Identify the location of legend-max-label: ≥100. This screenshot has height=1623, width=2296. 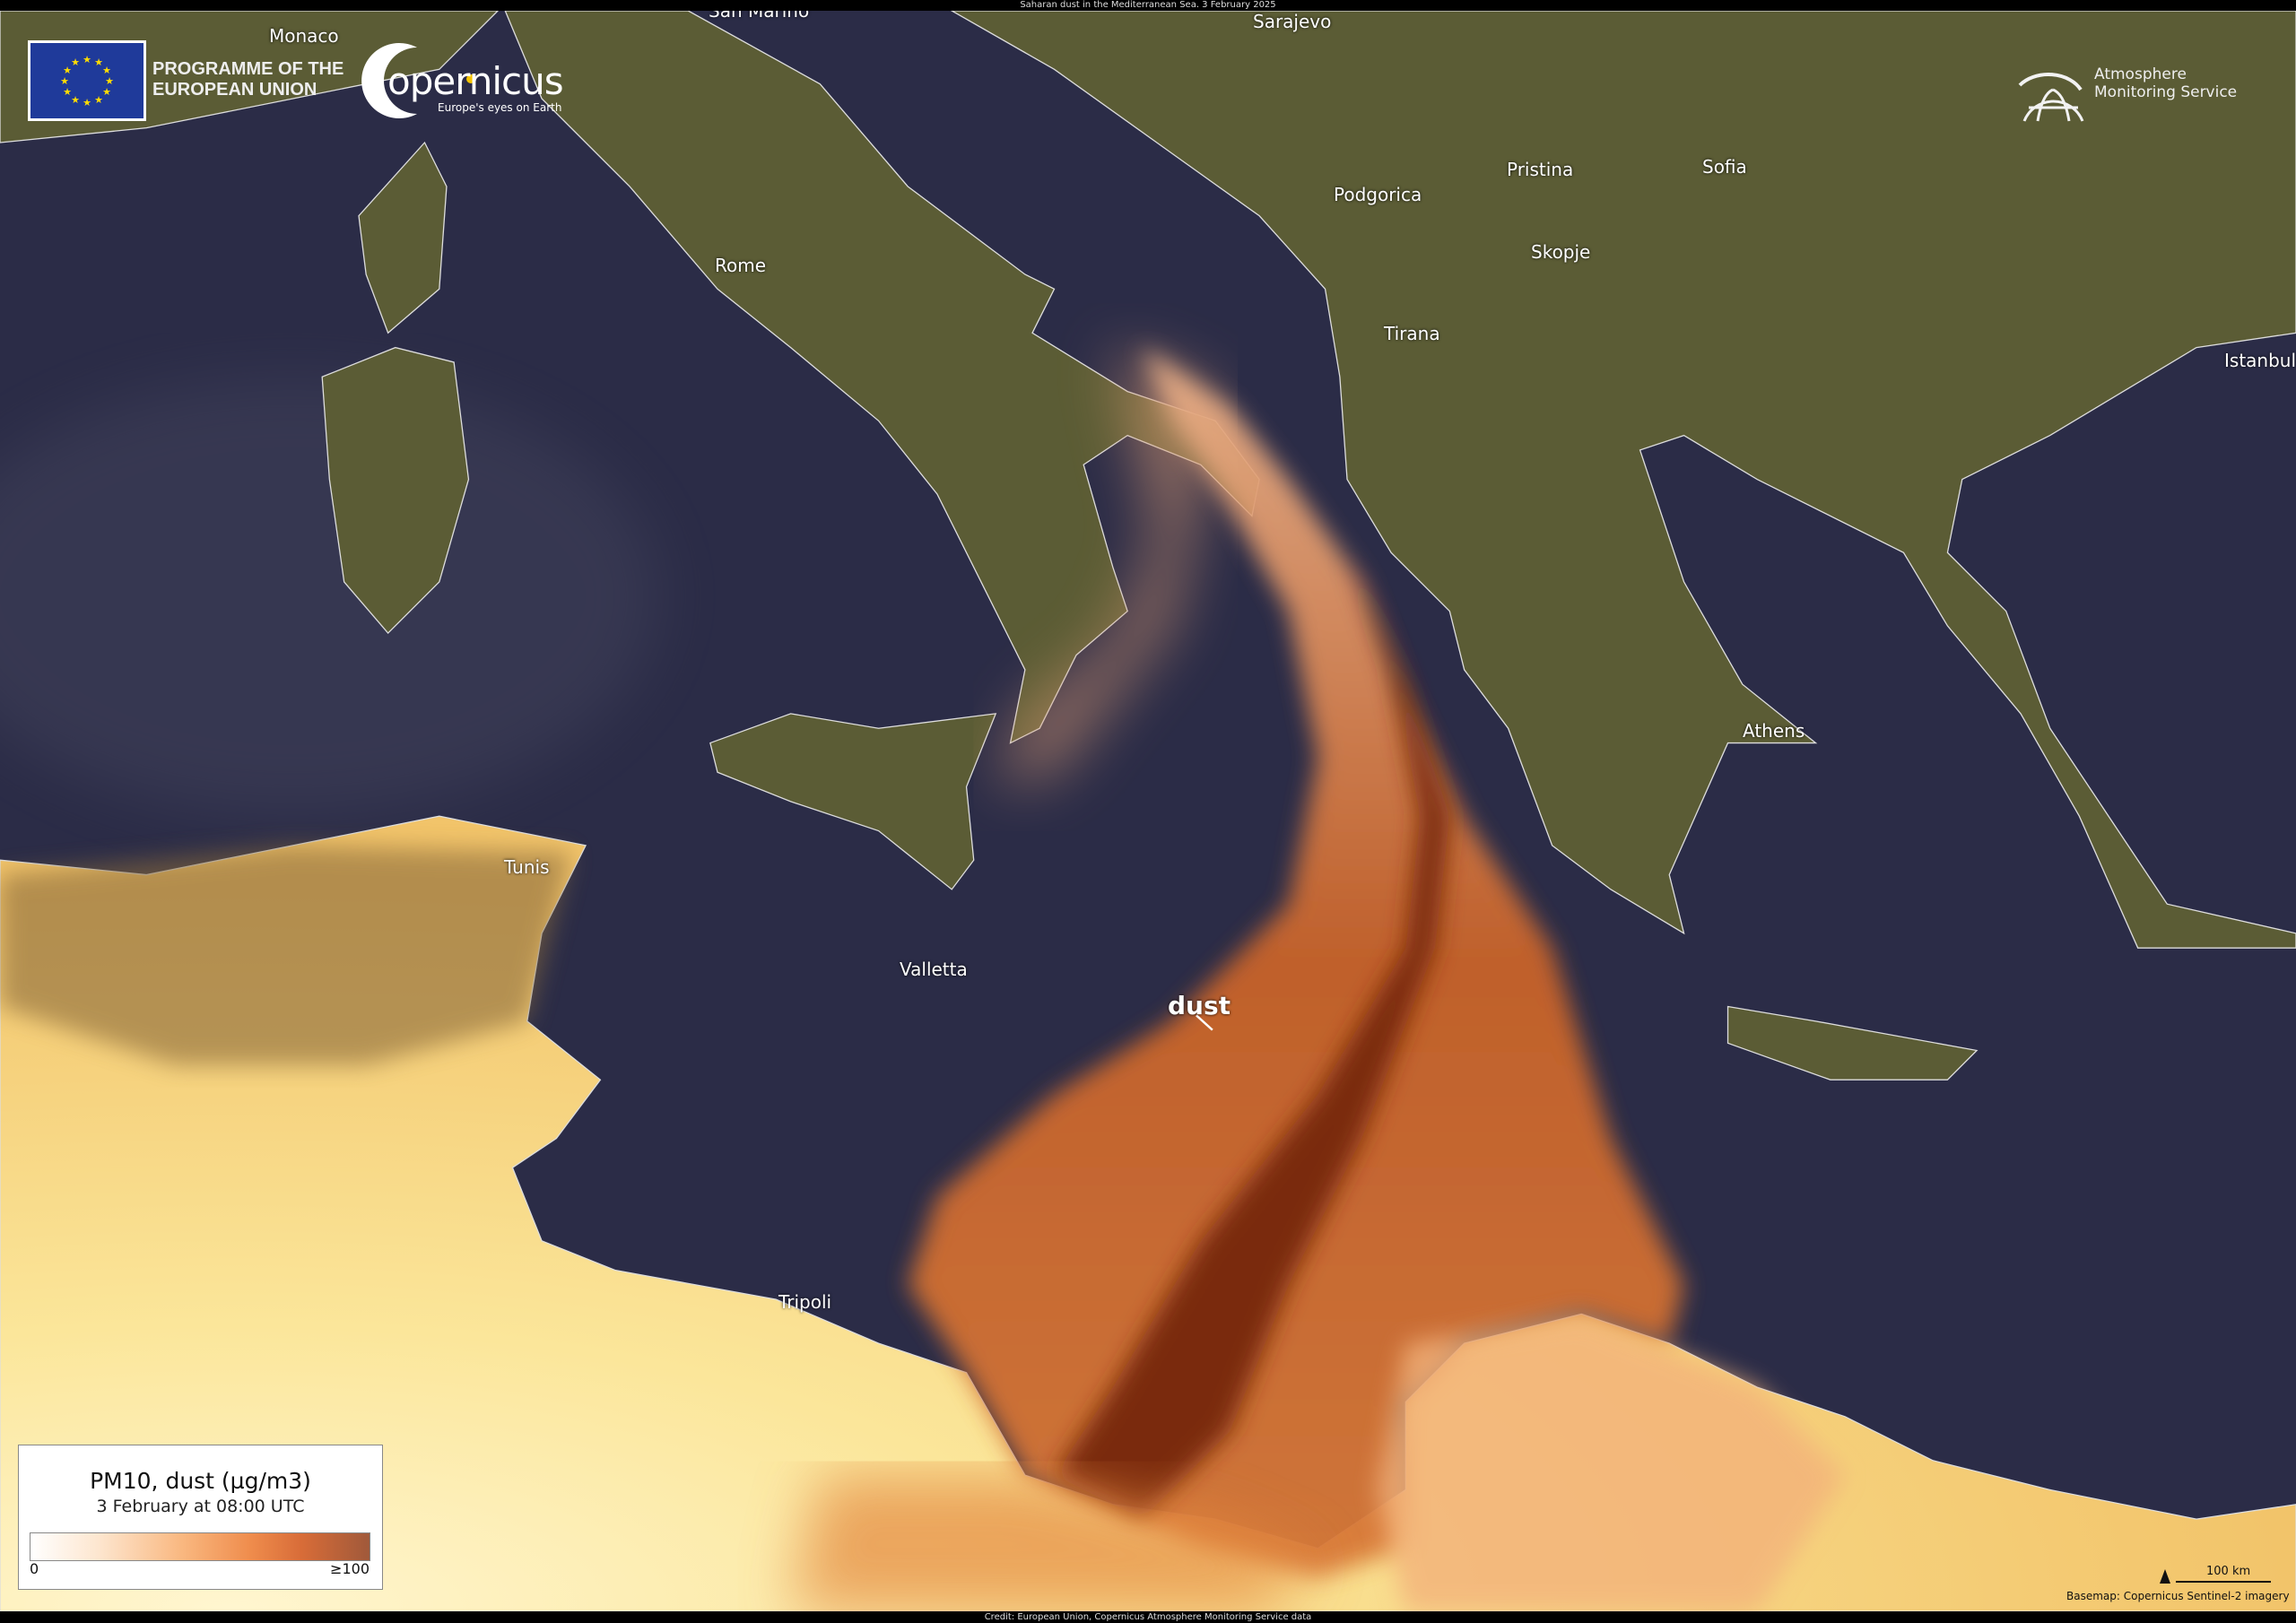
(350, 1568).